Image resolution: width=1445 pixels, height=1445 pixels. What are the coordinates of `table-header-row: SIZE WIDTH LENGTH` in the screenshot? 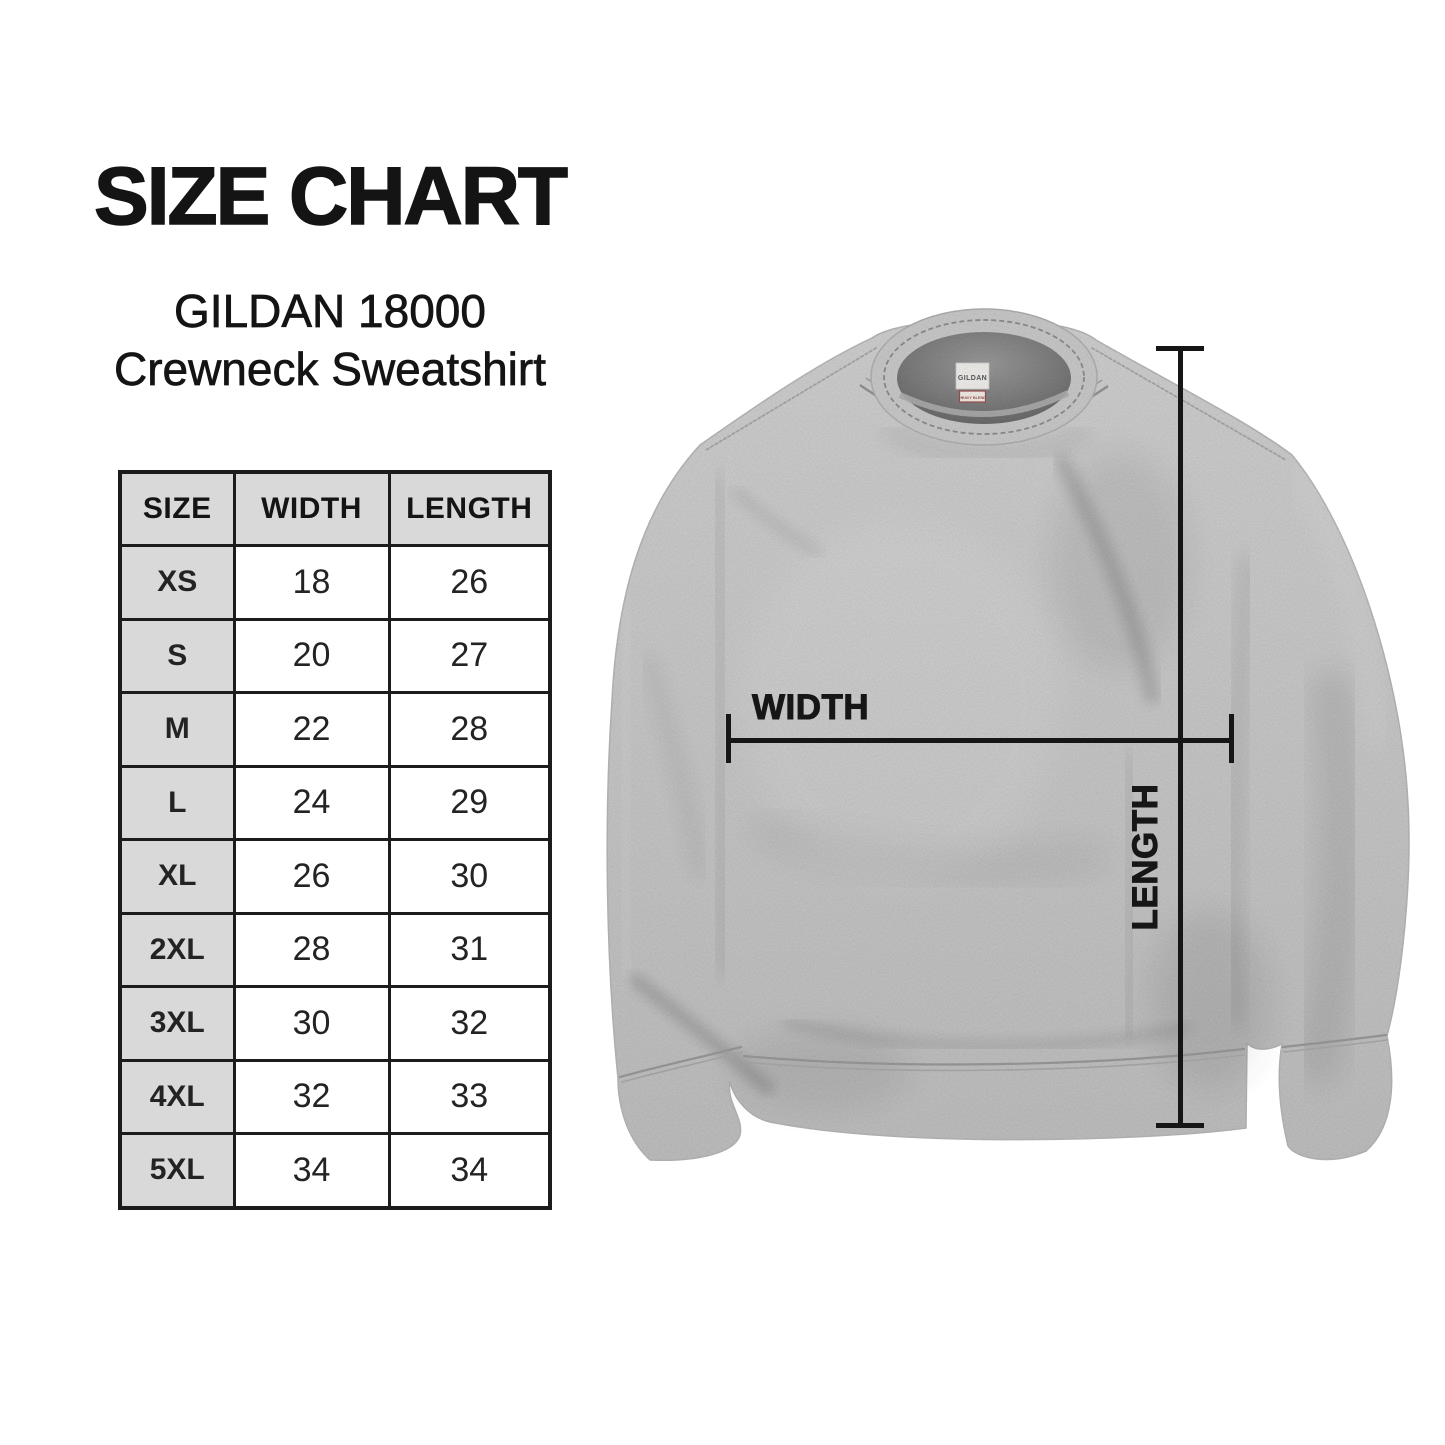 It's located at (335, 508).